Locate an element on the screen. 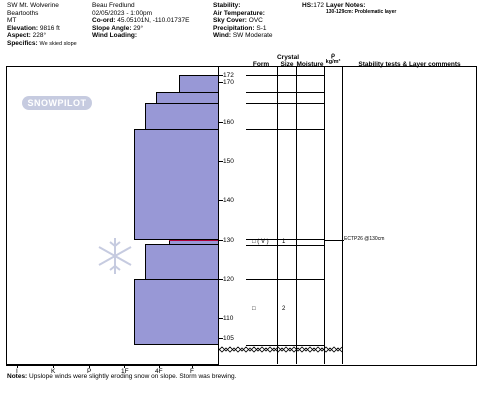 Image resolution: width=480 pixels, height=406 pixels. depth-label-170: 170 is located at coordinates (228, 82).